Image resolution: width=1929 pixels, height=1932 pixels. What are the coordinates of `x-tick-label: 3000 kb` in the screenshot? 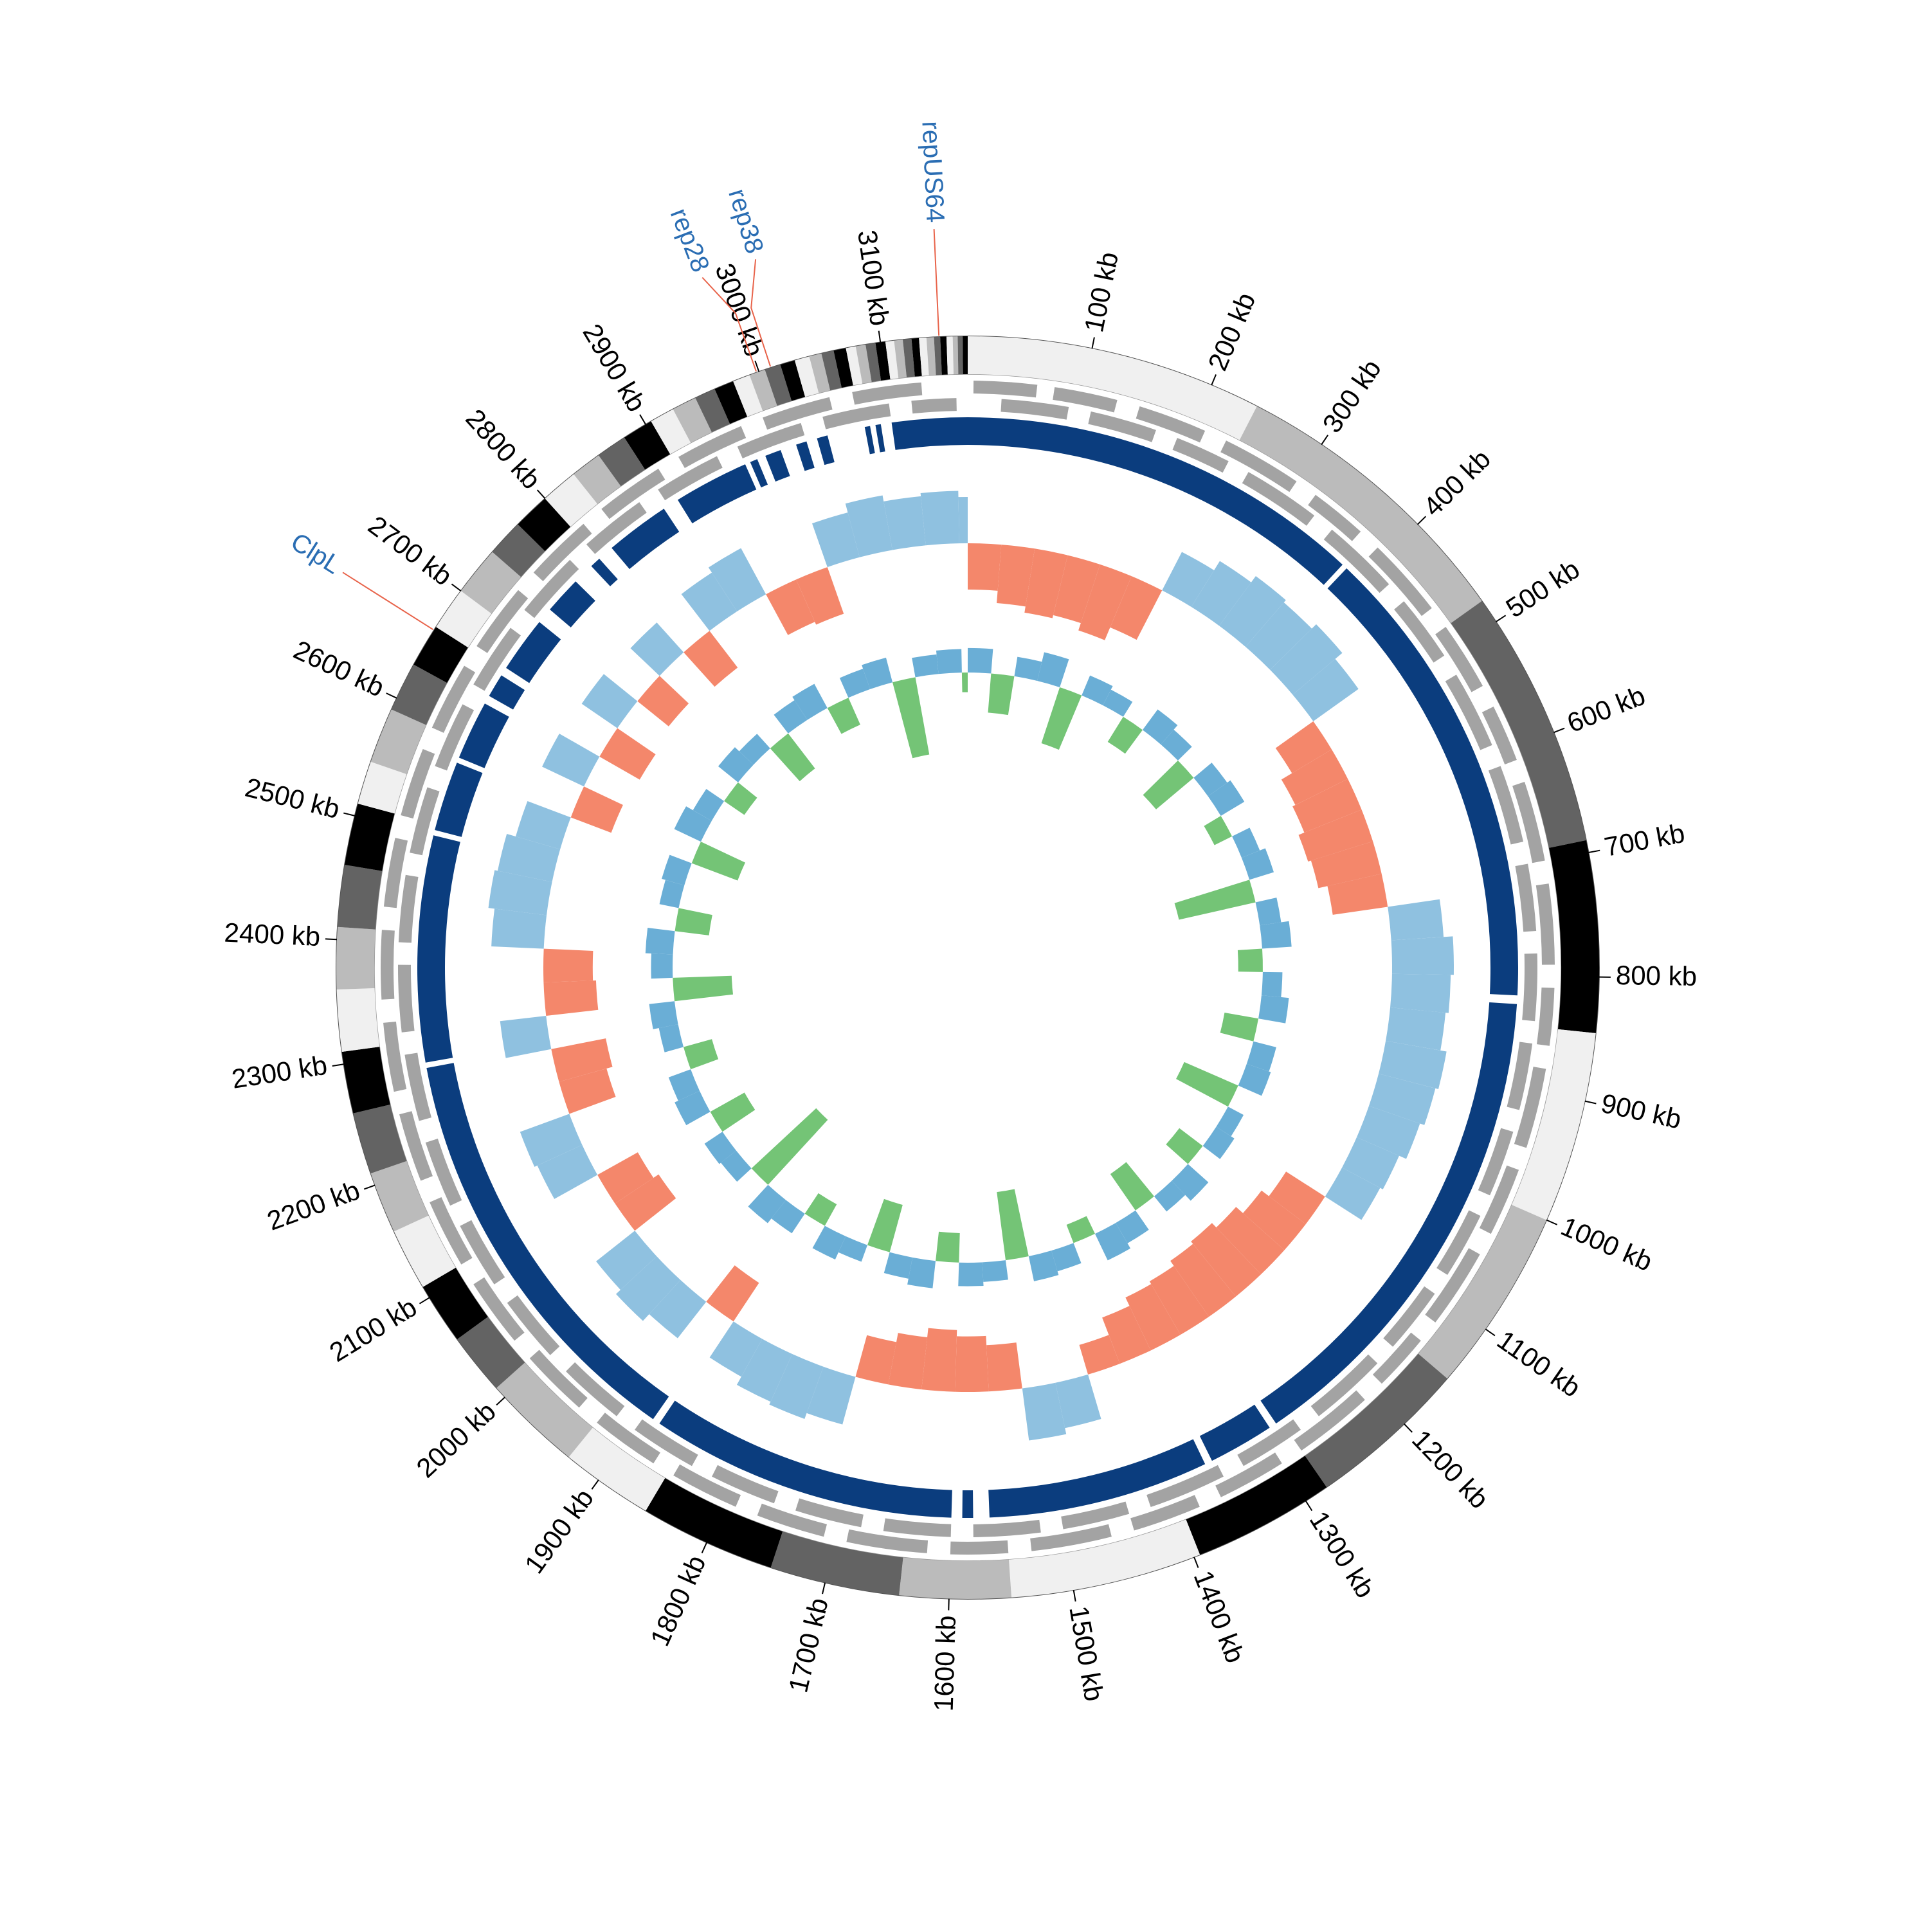 It's located at (739, 310).